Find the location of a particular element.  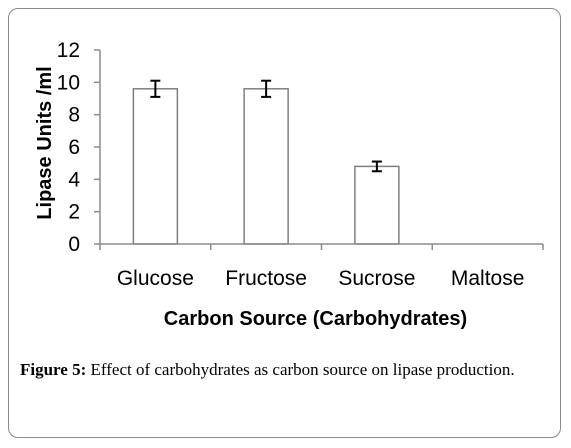

error-bar-sucrose is located at coordinates (376, 166).